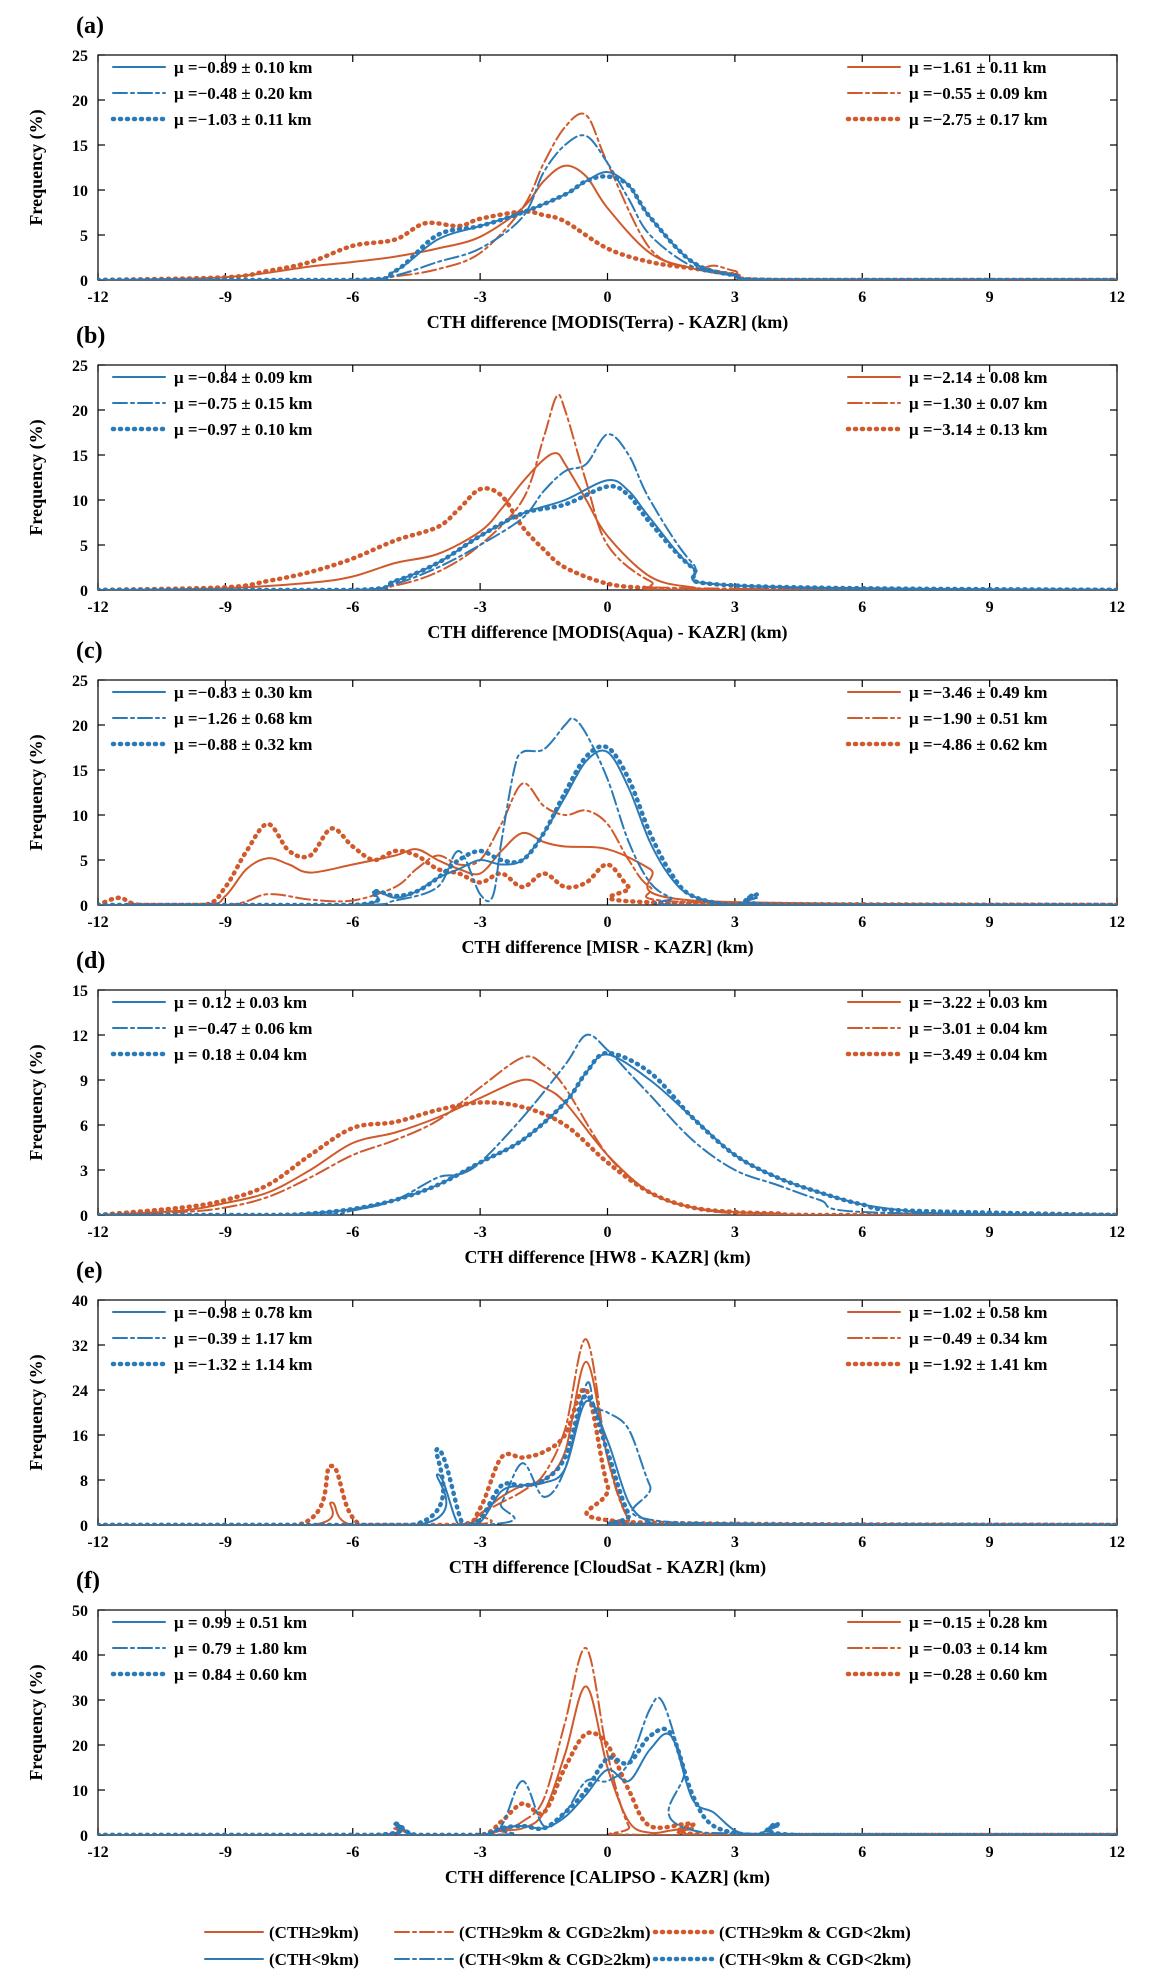 Image resolution: width=1154 pixels, height=1988 pixels. Describe the element at coordinates (978, 67) in the screenshot. I see `mean-annotation: μ =−1.61 ± 0.11 km` at that location.